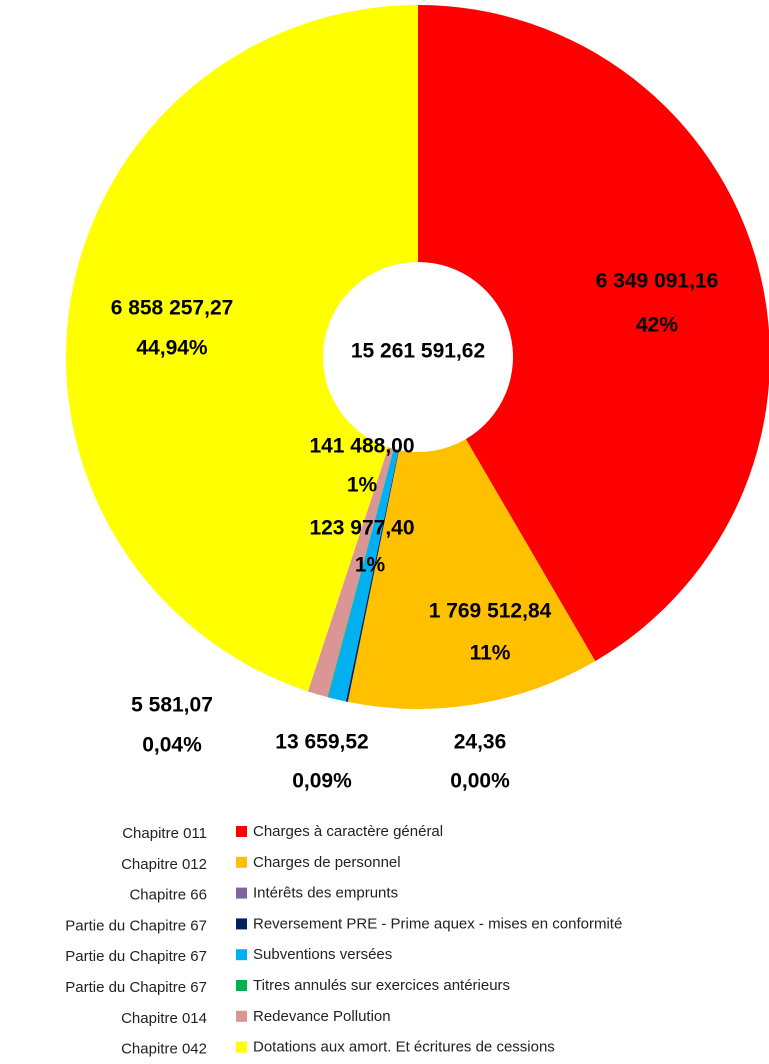 The height and width of the screenshot is (1064, 769). Describe the element at coordinates (322, 954) in the screenshot. I see `legend-label: Subventions versées` at that location.